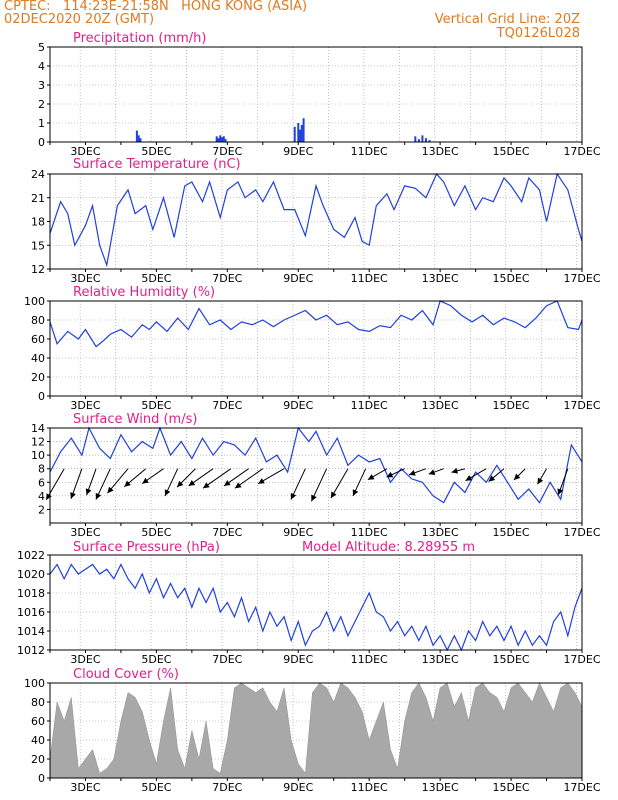  What do you see at coordinates (156, 7) in the screenshot?
I see `header-station: CPTEC: 114:23E-21:58N HONG KONG (ASIA)` at bounding box center [156, 7].